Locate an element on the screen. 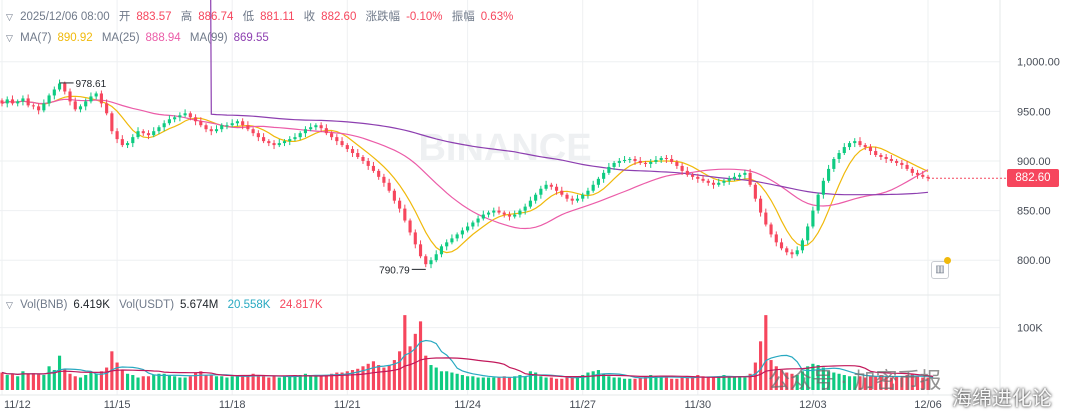 Image resolution: width=1080 pixels, height=419 pixels. time-tick-label: 11/21 is located at coordinates (347, 405).